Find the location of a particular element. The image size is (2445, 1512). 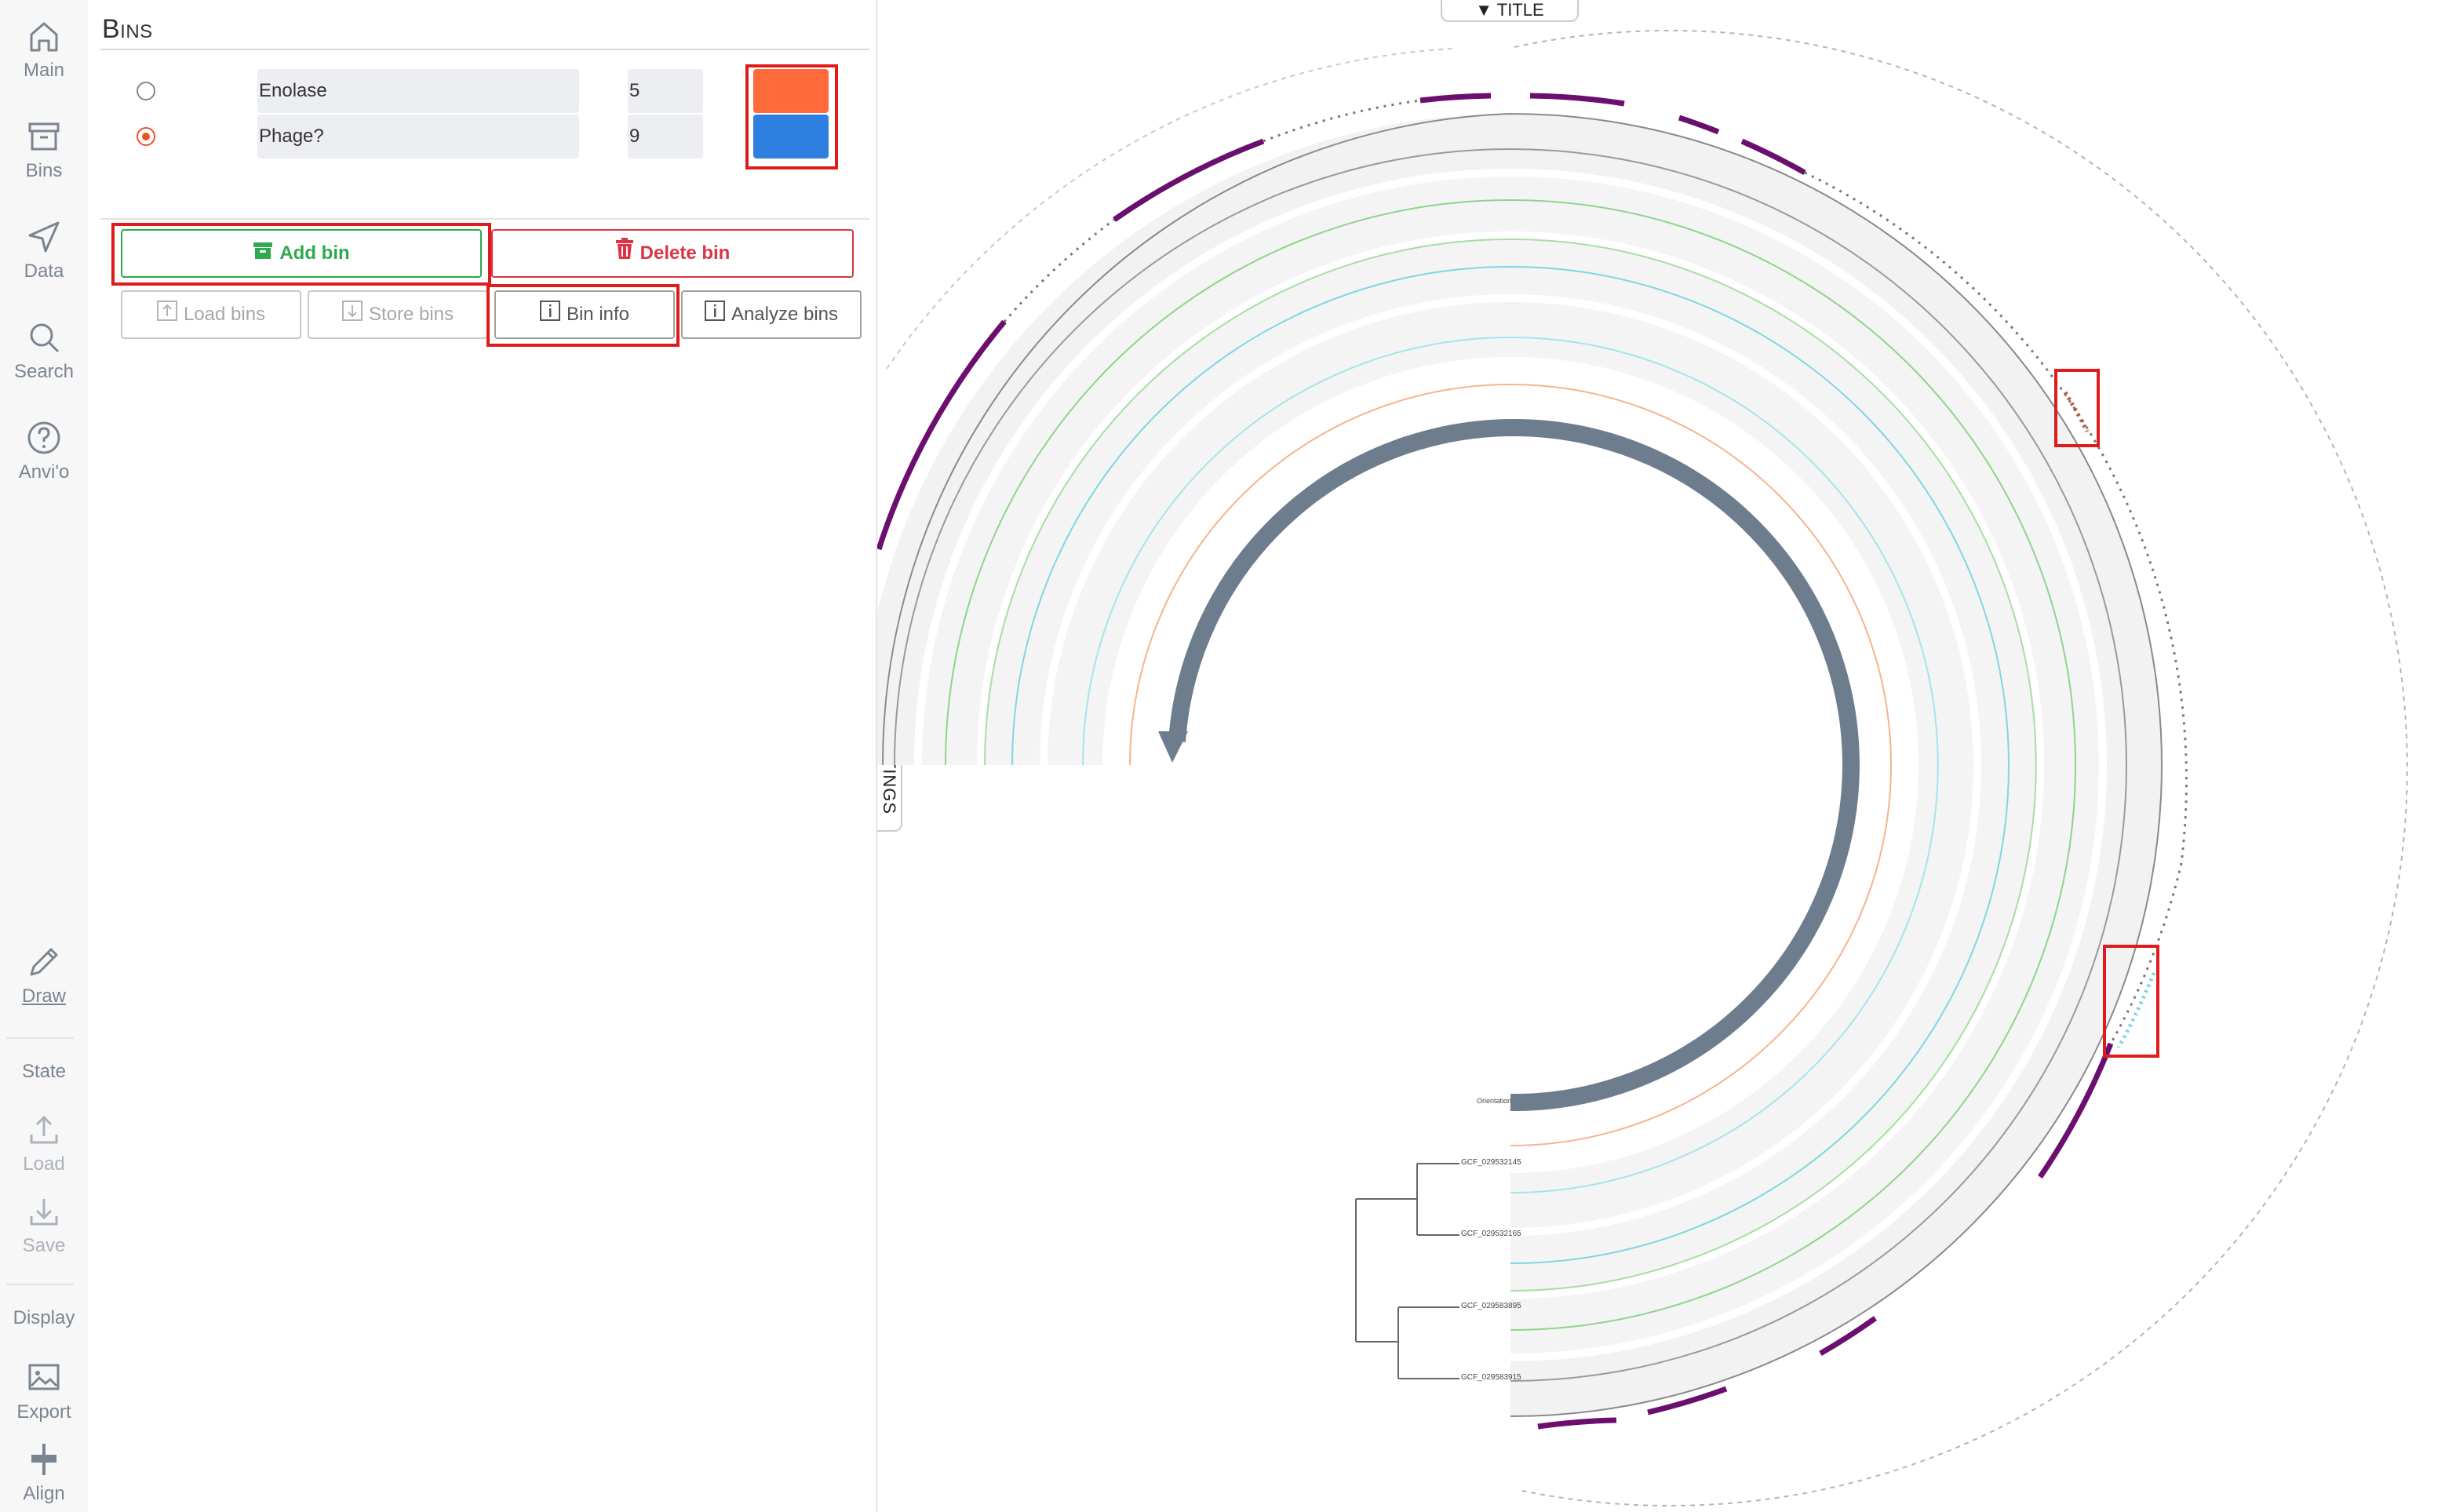

outer-dashed-ring-left is located at coordinates (1169, 209).